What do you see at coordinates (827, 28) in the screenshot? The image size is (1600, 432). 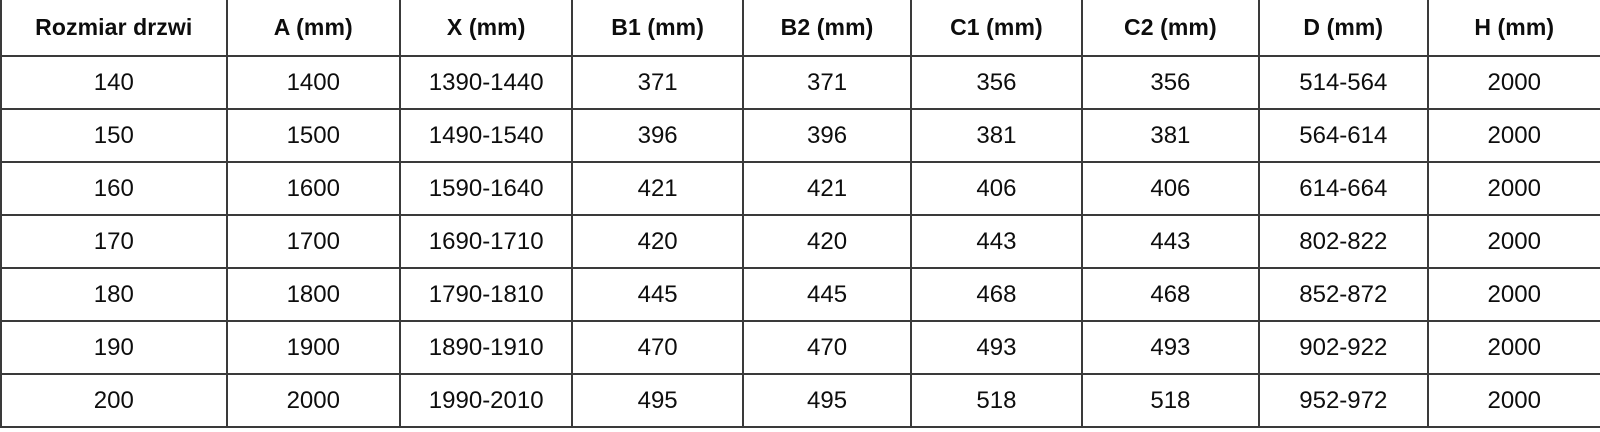 I see `column-header: B2 (mm)` at bounding box center [827, 28].